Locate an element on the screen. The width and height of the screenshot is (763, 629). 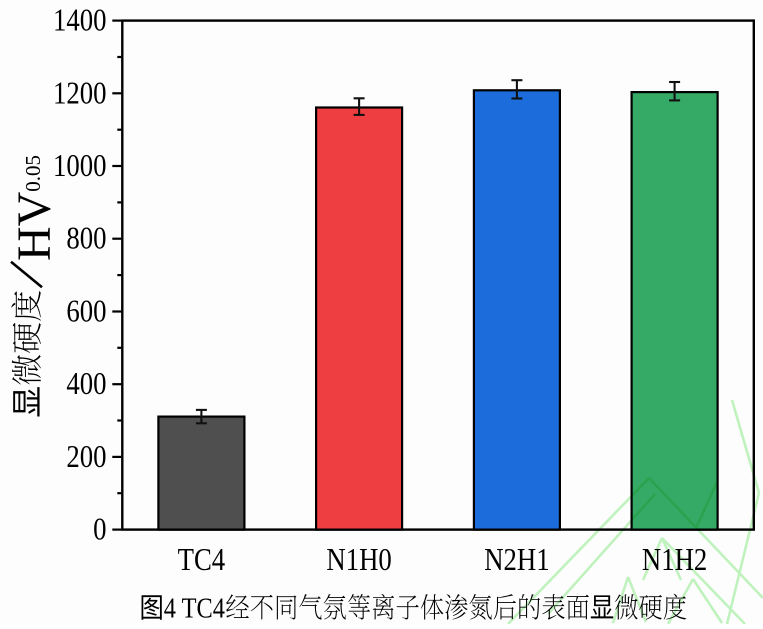
svg-text: 1400 is located at coordinates (80, 21).